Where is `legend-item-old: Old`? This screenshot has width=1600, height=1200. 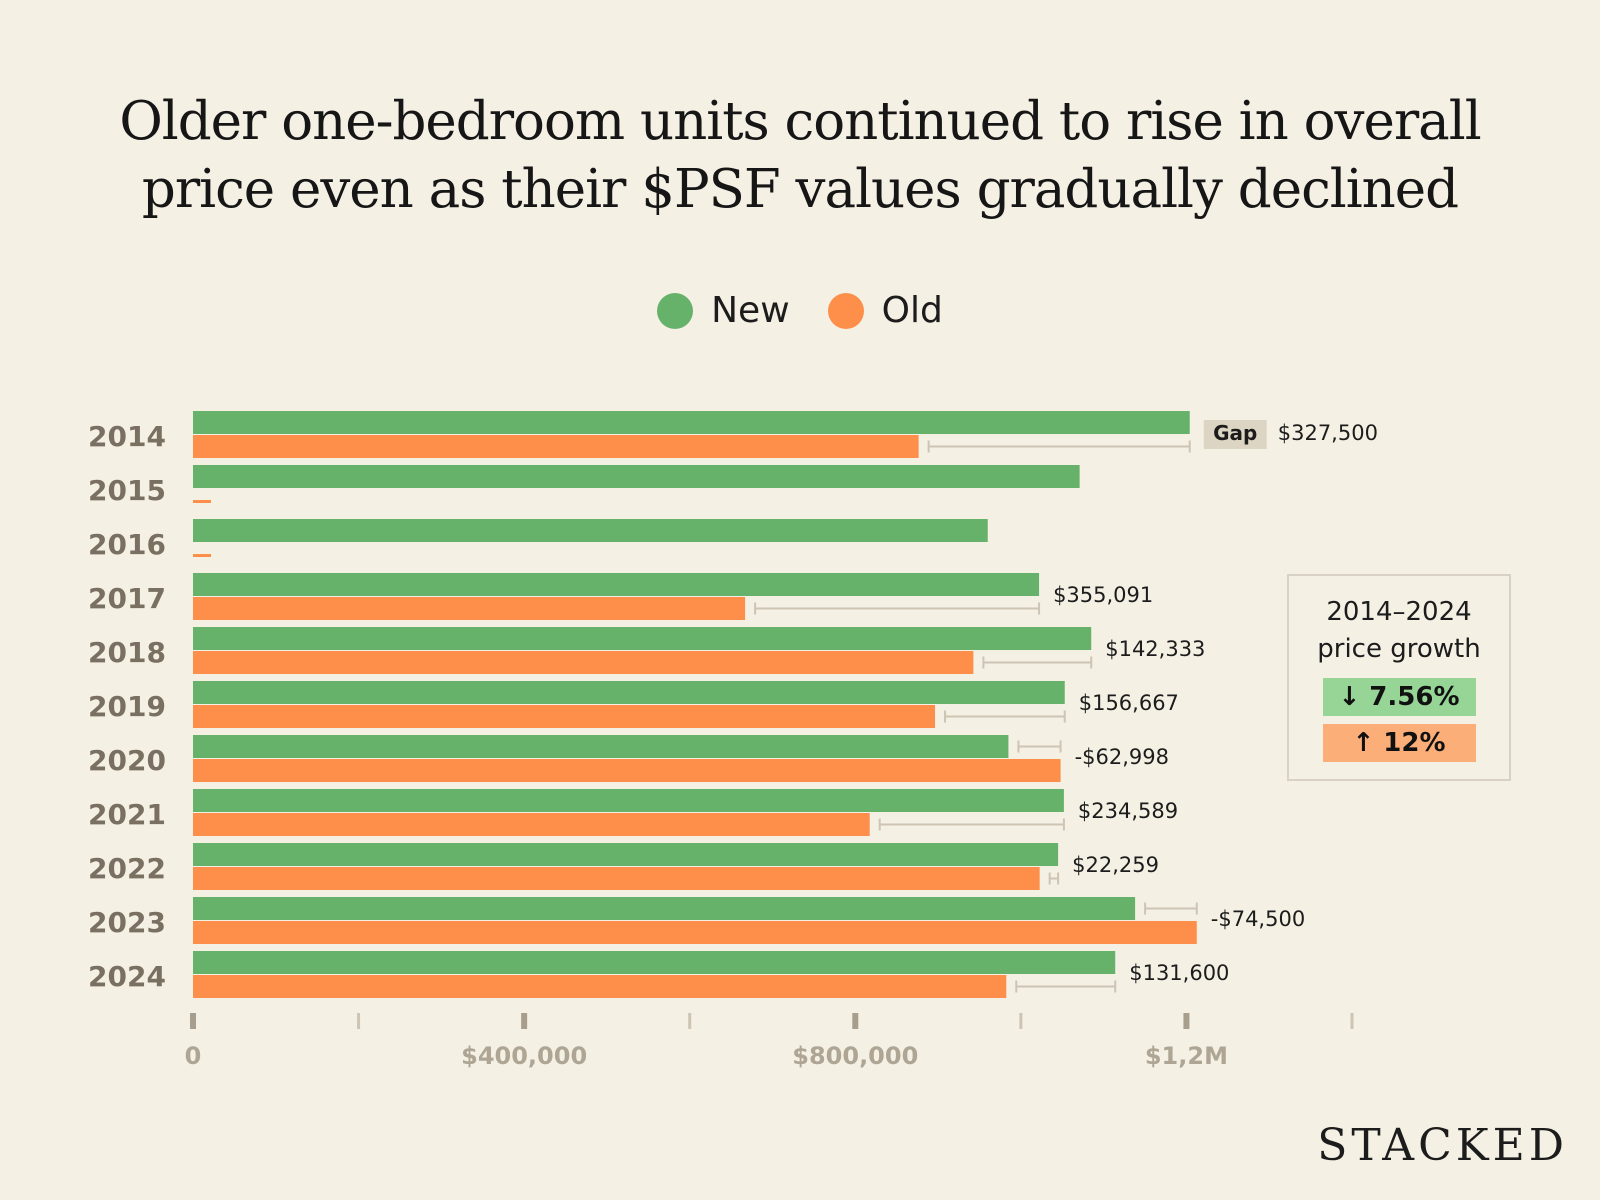 legend-item-old: Old is located at coordinates (885, 310).